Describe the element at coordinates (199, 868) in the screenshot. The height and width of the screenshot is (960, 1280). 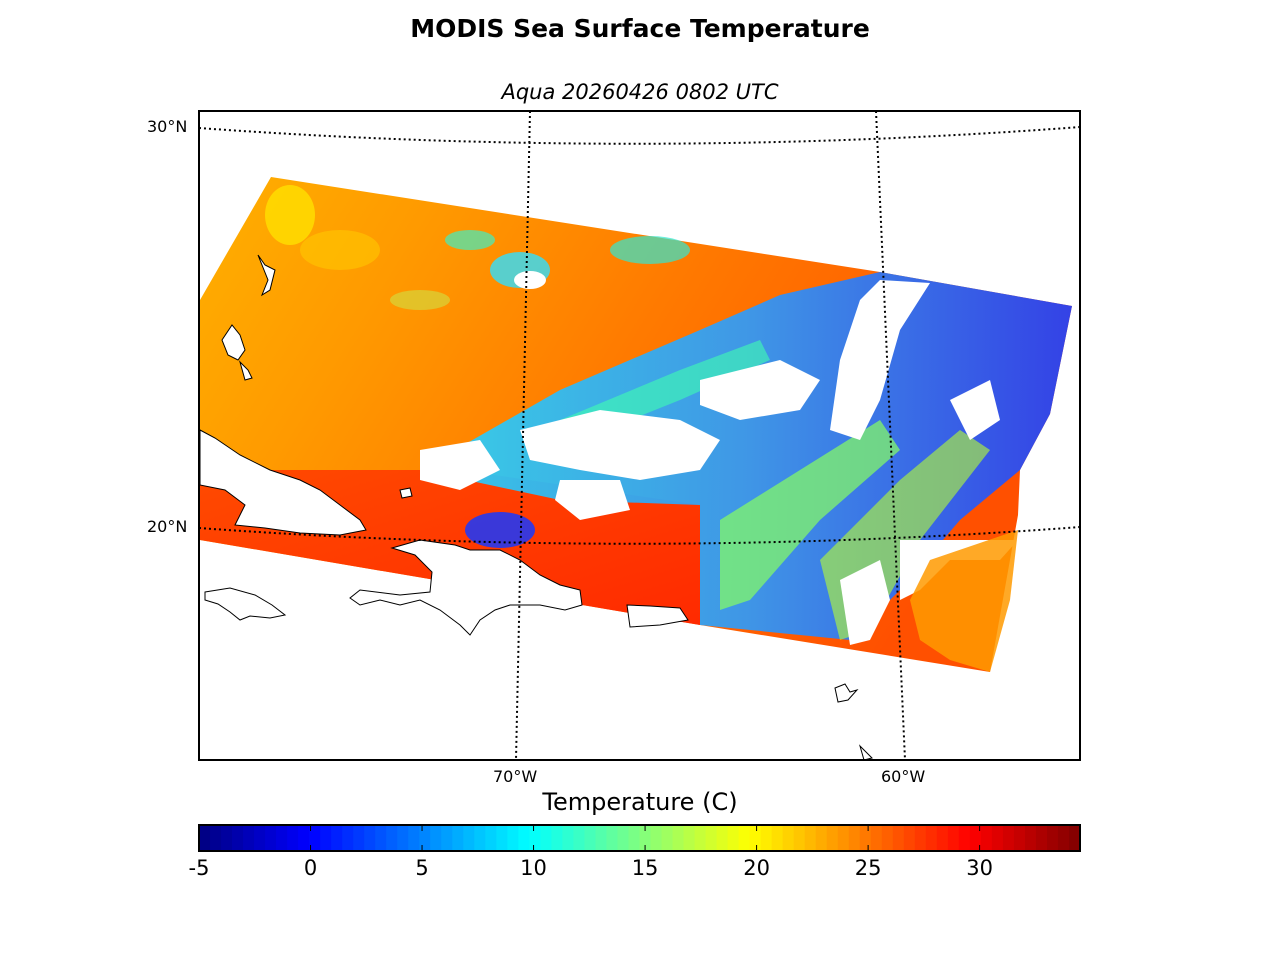
I see `colorbar-tick-label: -5` at that location.